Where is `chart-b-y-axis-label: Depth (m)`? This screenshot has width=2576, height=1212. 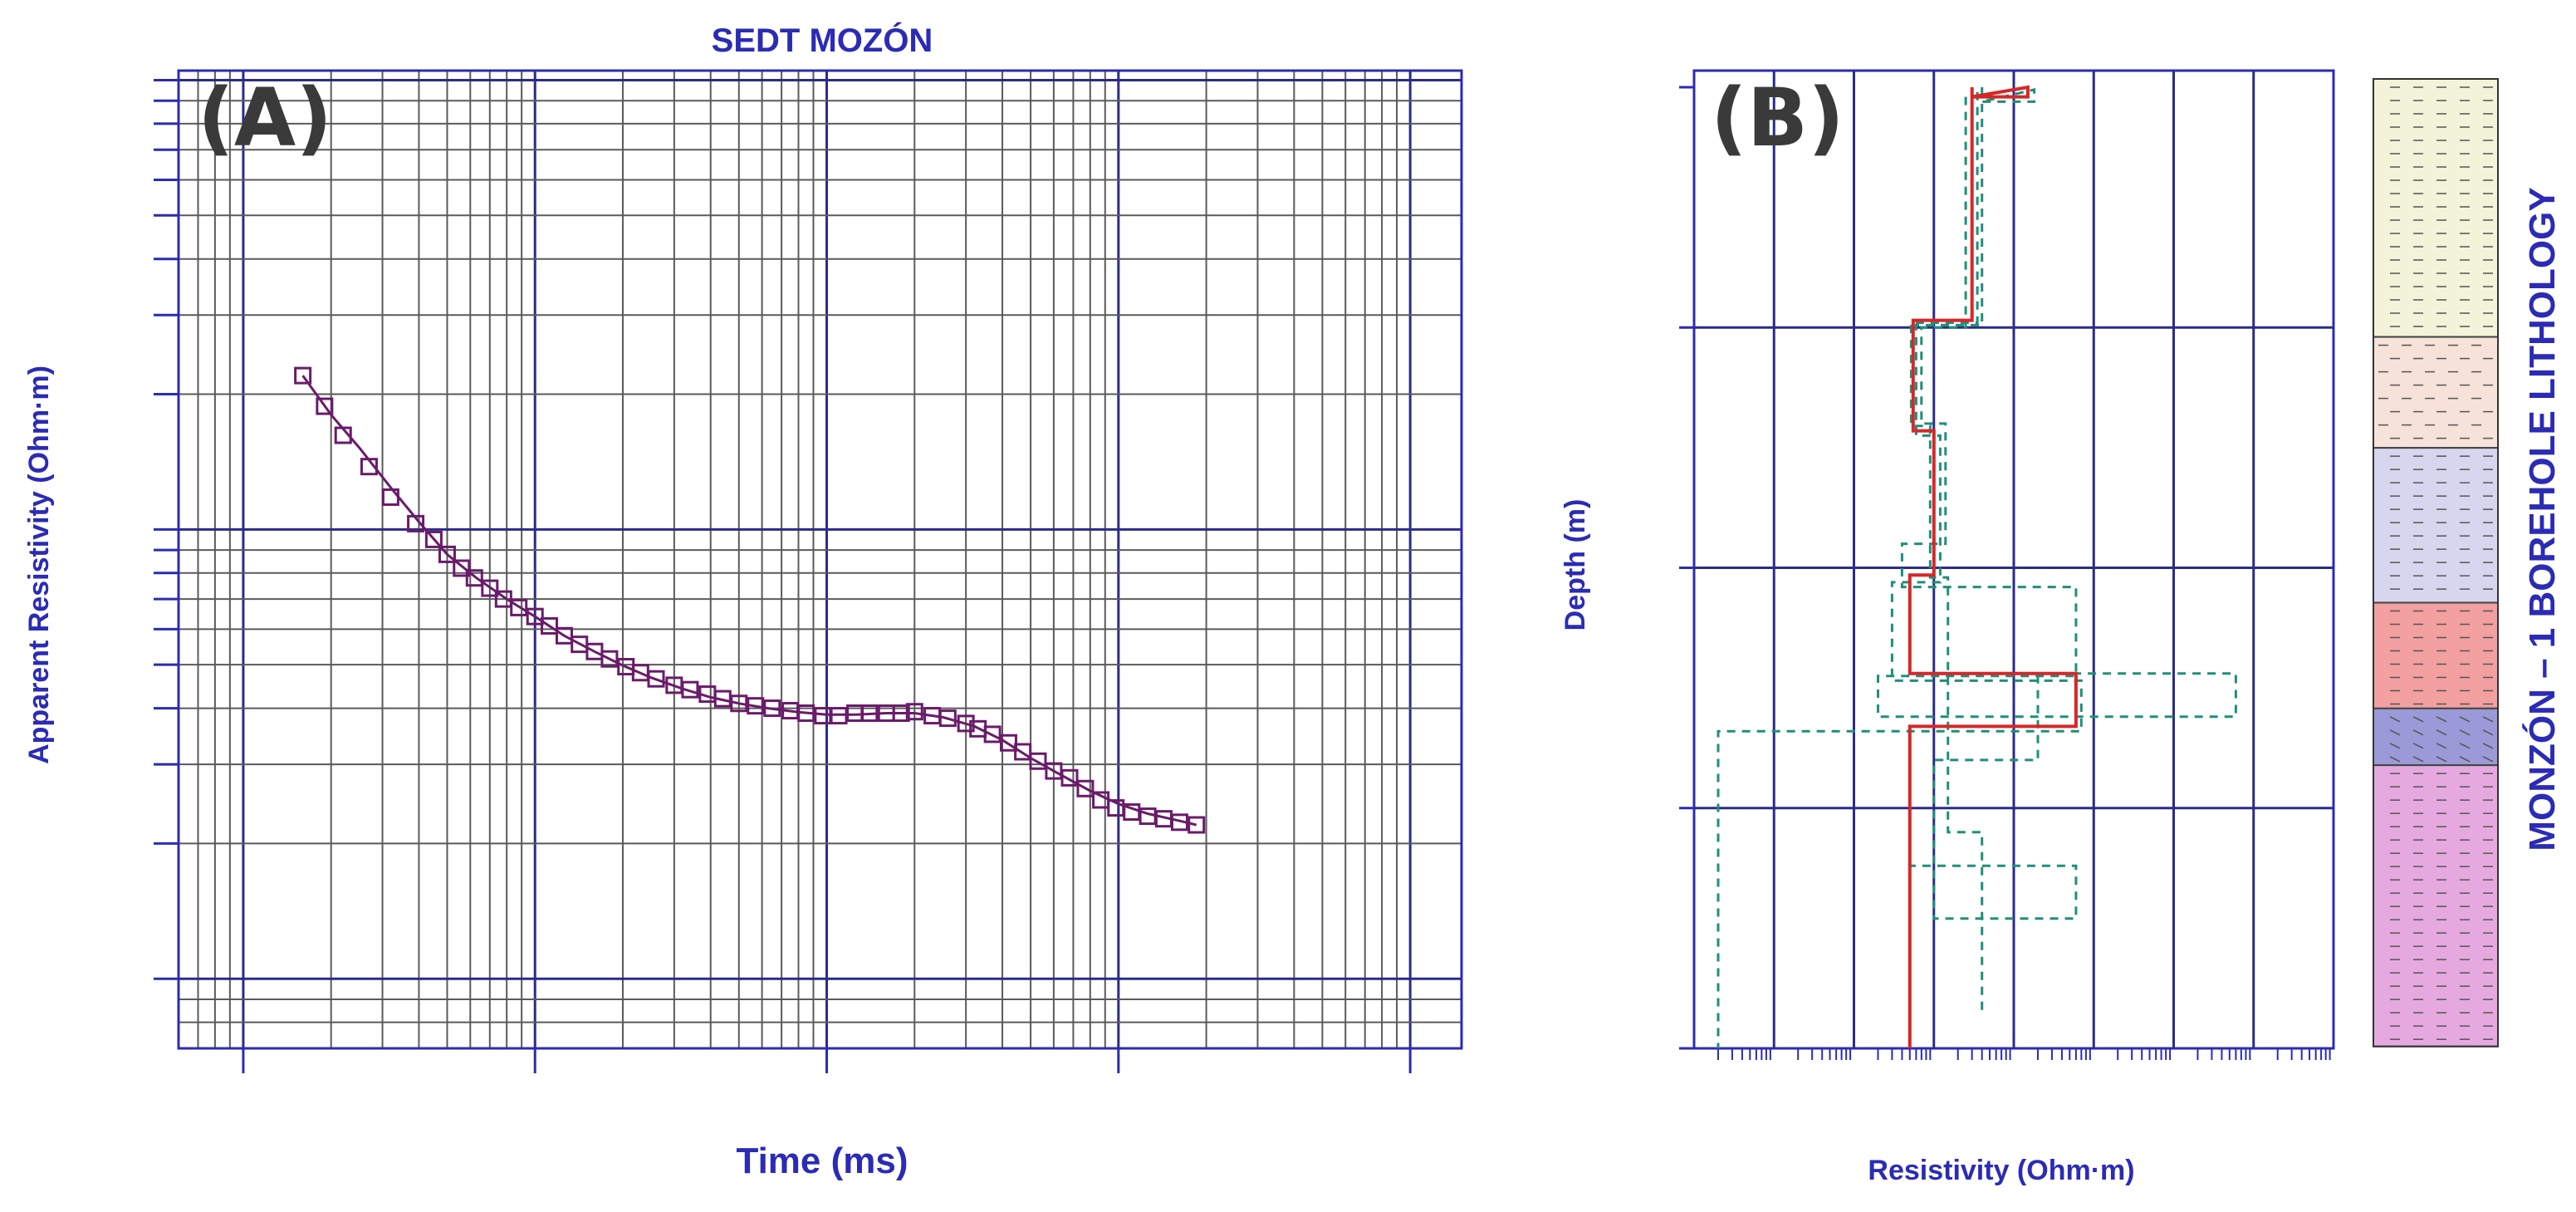
chart-b-y-axis-label: Depth (m) is located at coordinates (1576, 565).